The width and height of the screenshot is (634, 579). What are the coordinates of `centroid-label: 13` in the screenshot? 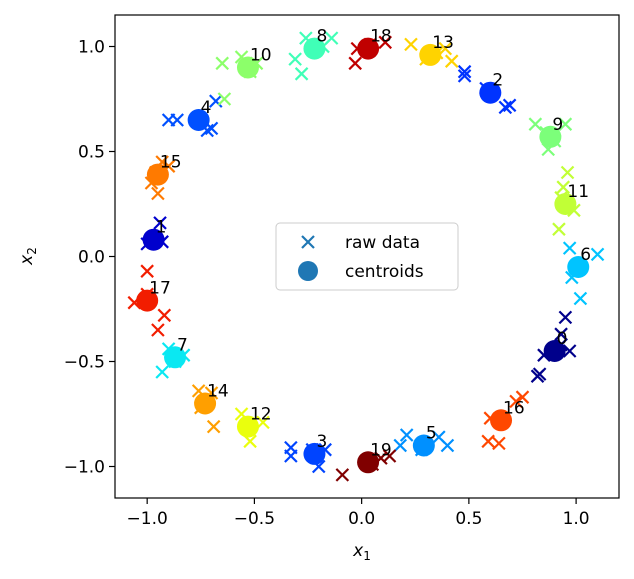 It's located at (443, 43).